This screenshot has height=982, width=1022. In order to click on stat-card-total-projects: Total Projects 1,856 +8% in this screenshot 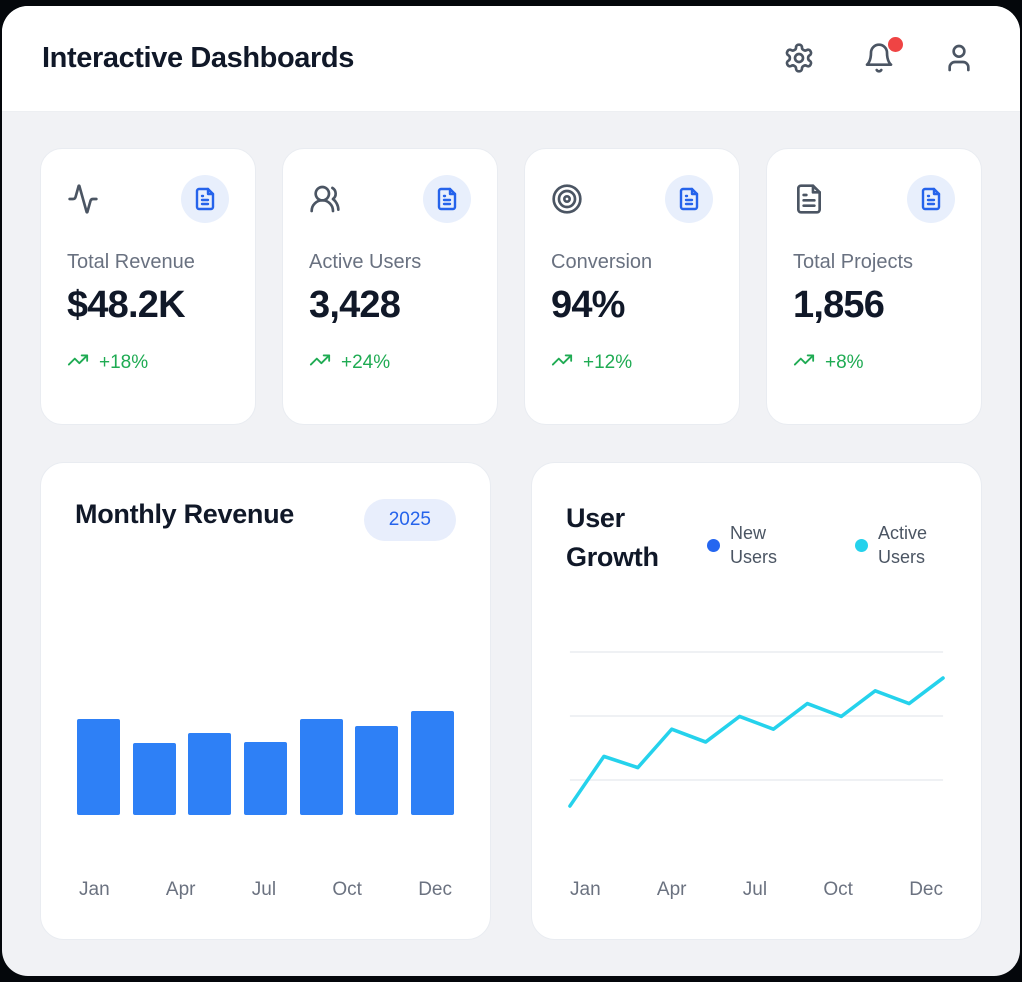, I will do `click(874, 286)`.